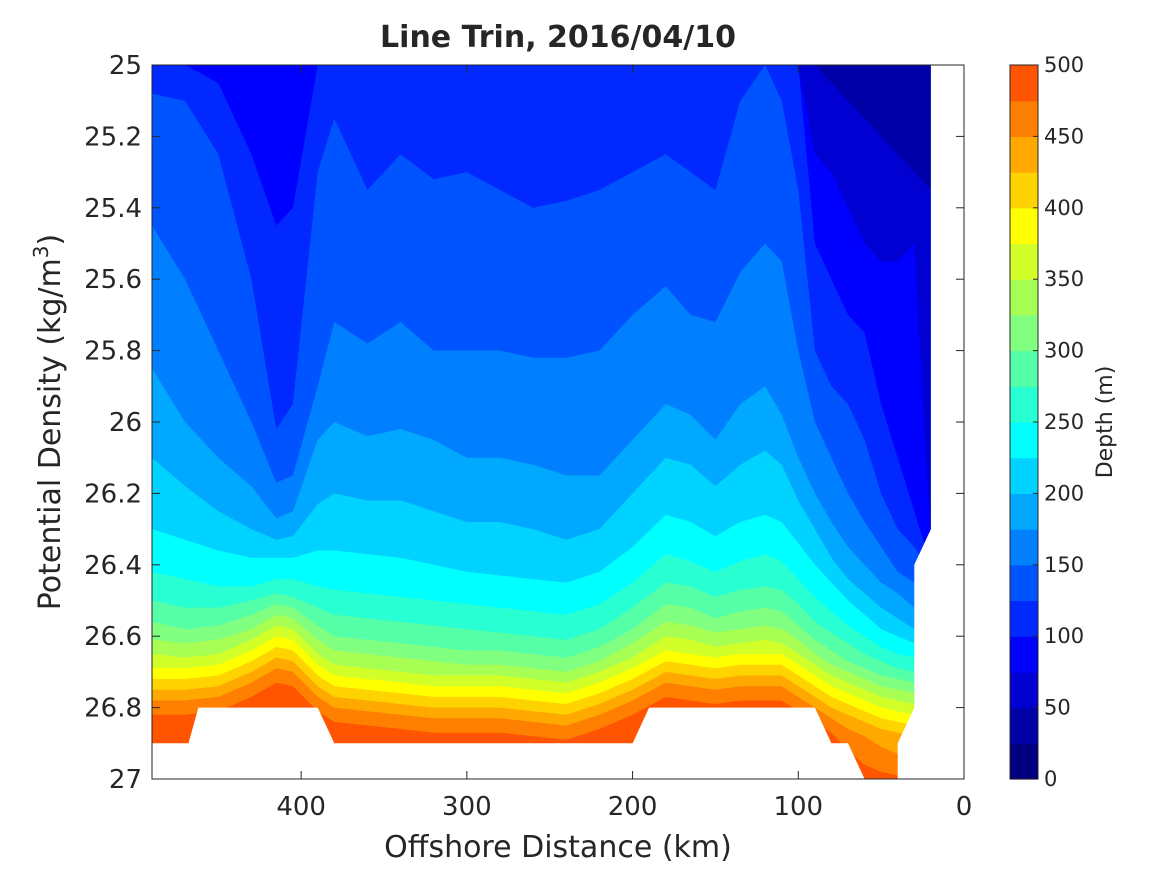  I want to click on y-axis-label: Potential Density (kg/m3), so click(48, 422).